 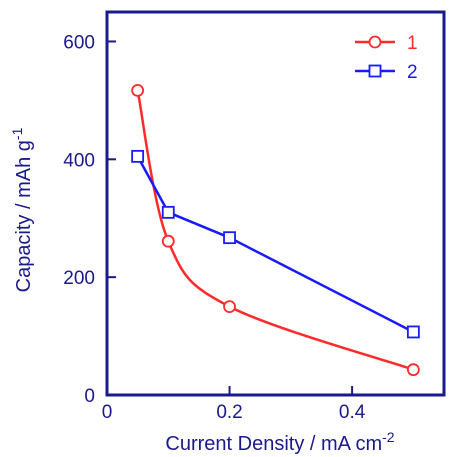 What do you see at coordinates (79, 42) in the screenshot?
I see `y-tick-label: 600` at bounding box center [79, 42].